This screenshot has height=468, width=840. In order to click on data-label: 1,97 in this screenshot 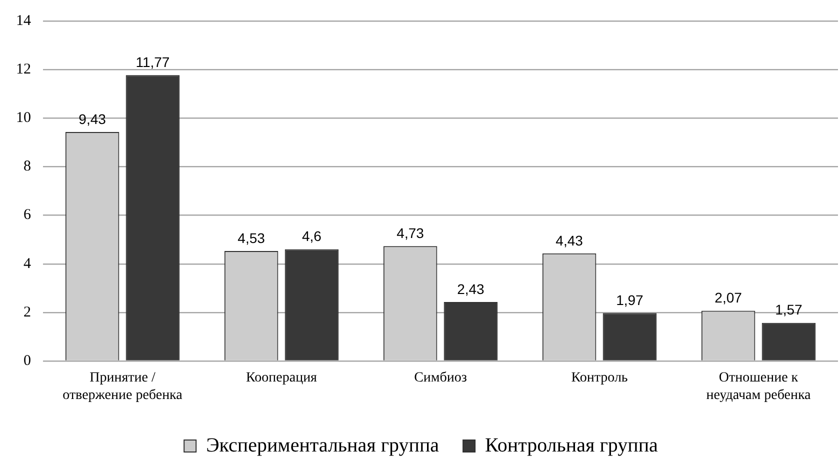, I will do `click(630, 300)`.